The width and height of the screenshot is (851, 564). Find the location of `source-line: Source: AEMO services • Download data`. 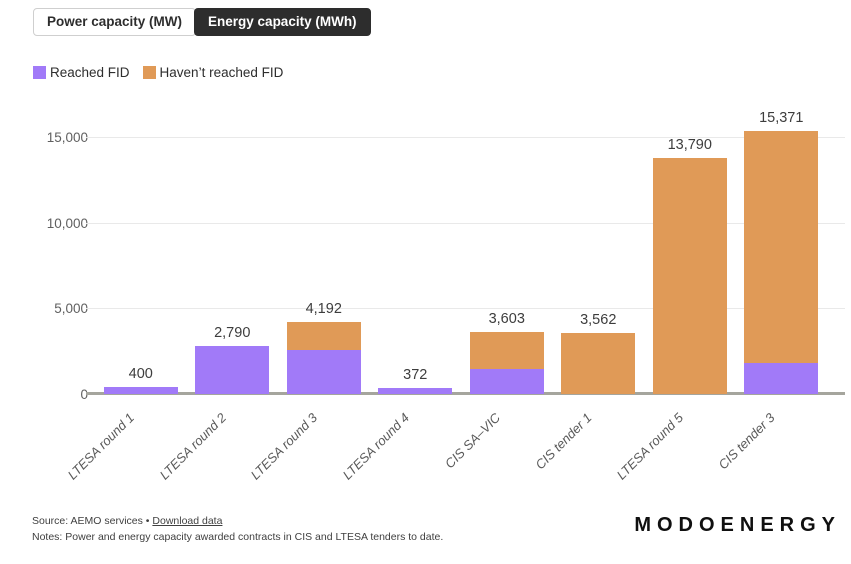

source-line: Source: AEMO services • Download data is located at coordinates (237, 521).